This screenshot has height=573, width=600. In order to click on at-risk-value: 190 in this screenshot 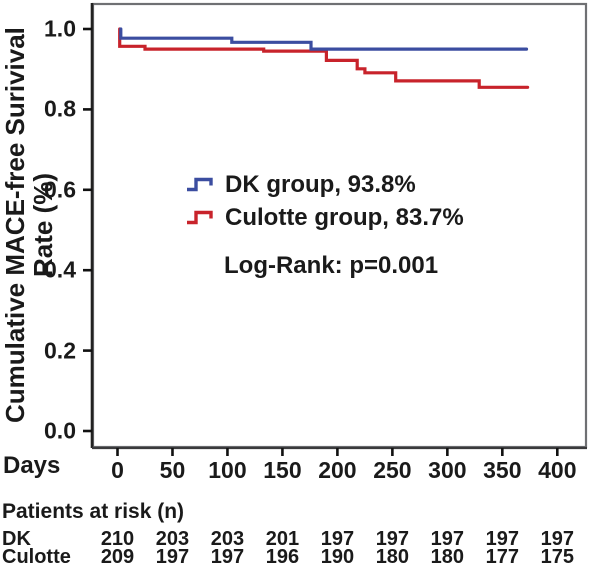, I will do `click(337, 557)`.